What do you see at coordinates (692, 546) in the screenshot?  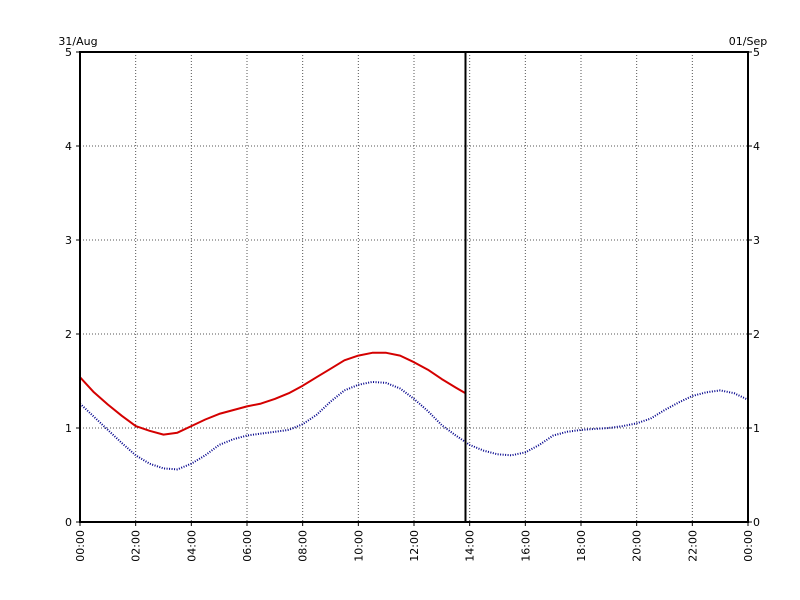 I see `x-tick-label: 22:00` at bounding box center [692, 546].